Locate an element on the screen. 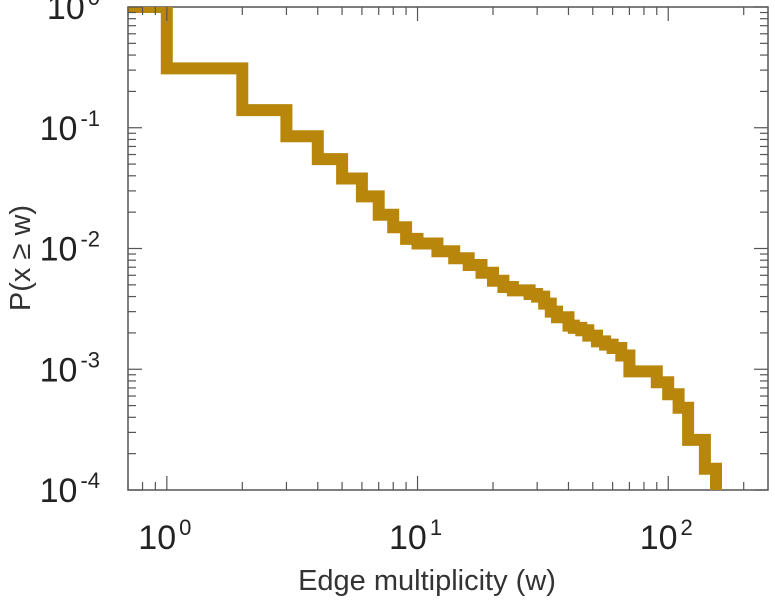  y-tick-label: 10 -3 is located at coordinates (70, 368).